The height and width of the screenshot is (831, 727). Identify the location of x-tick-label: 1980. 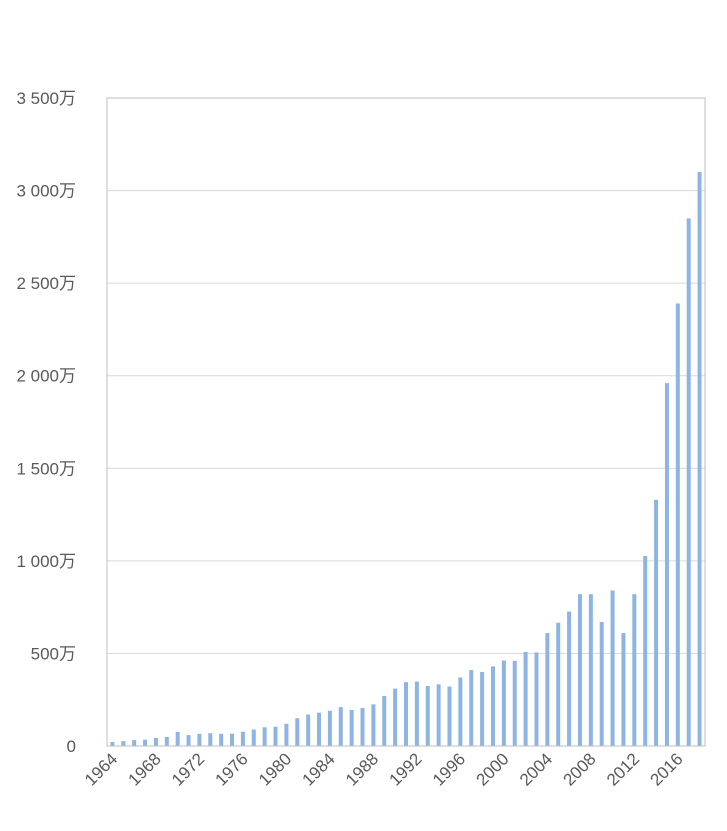
(275, 769).